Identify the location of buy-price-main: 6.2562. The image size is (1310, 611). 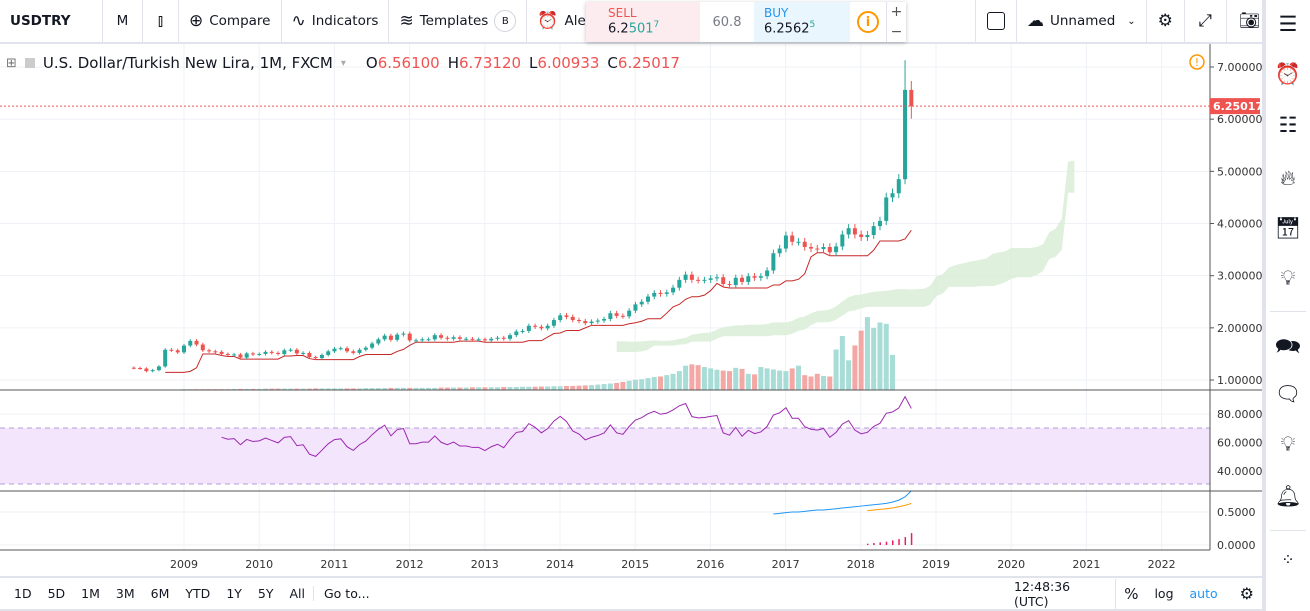
(787, 29).